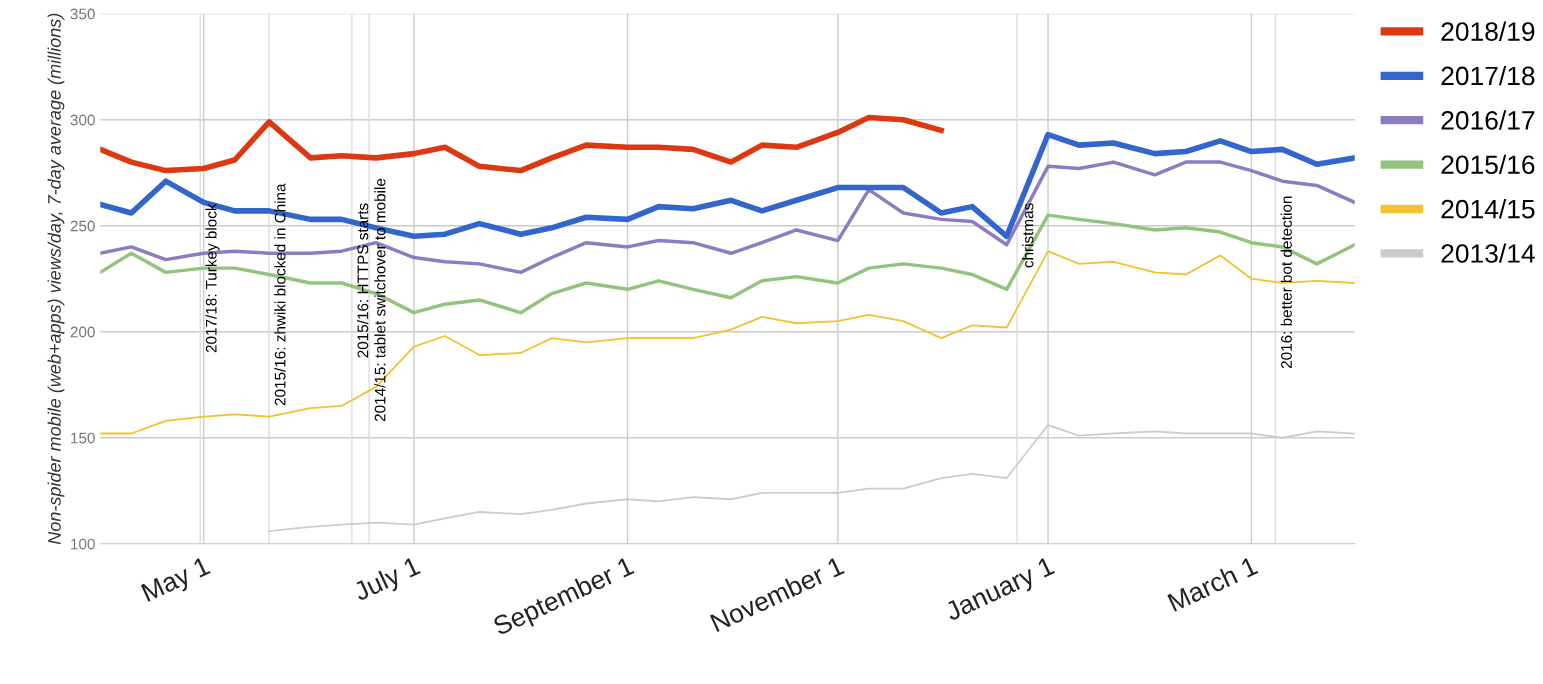  What do you see at coordinates (280, 294) in the screenshot?
I see `ref-line-label: 2015/16: zhwiki blocked in China` at bounding box center [280, 294].